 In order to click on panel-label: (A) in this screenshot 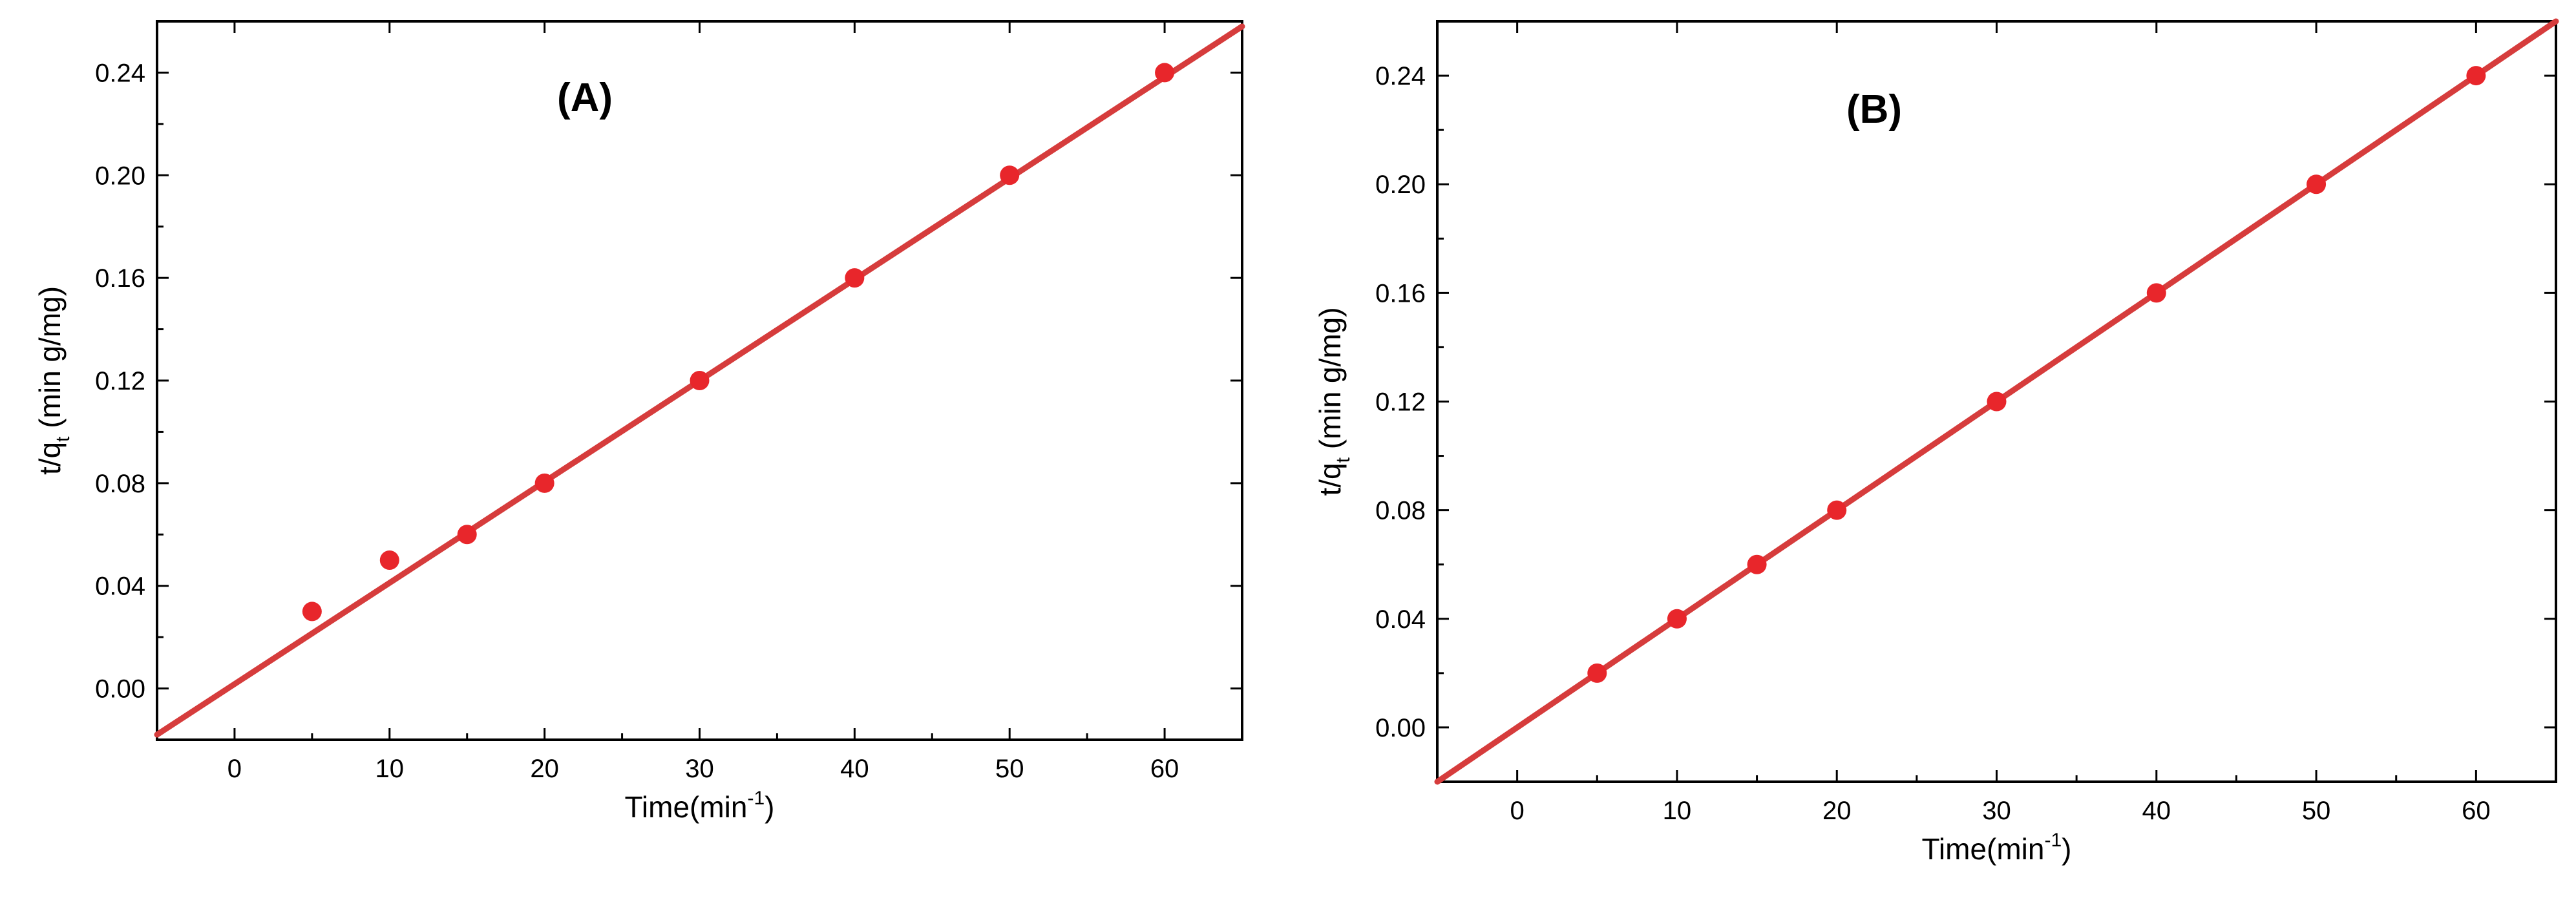, I will do `click(585, 98)`.